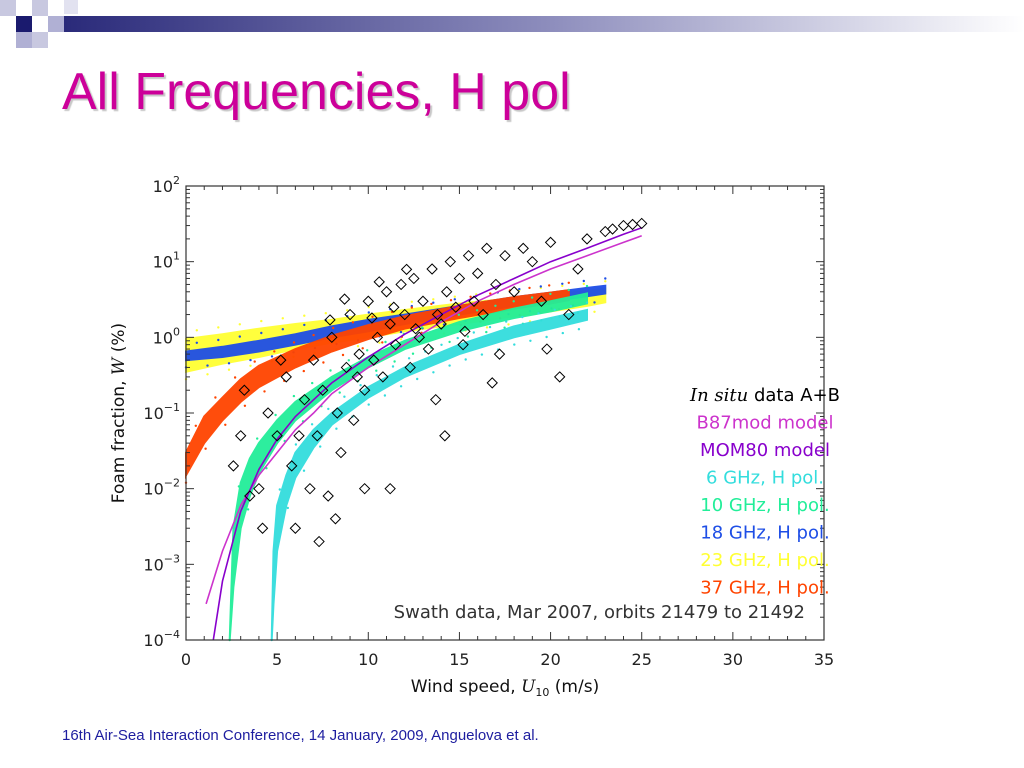 This screenshot has height=768, width=1024. Describe the element at coordinates (56, 24) in the screenshot. I see `decor-square-mid` at that location.